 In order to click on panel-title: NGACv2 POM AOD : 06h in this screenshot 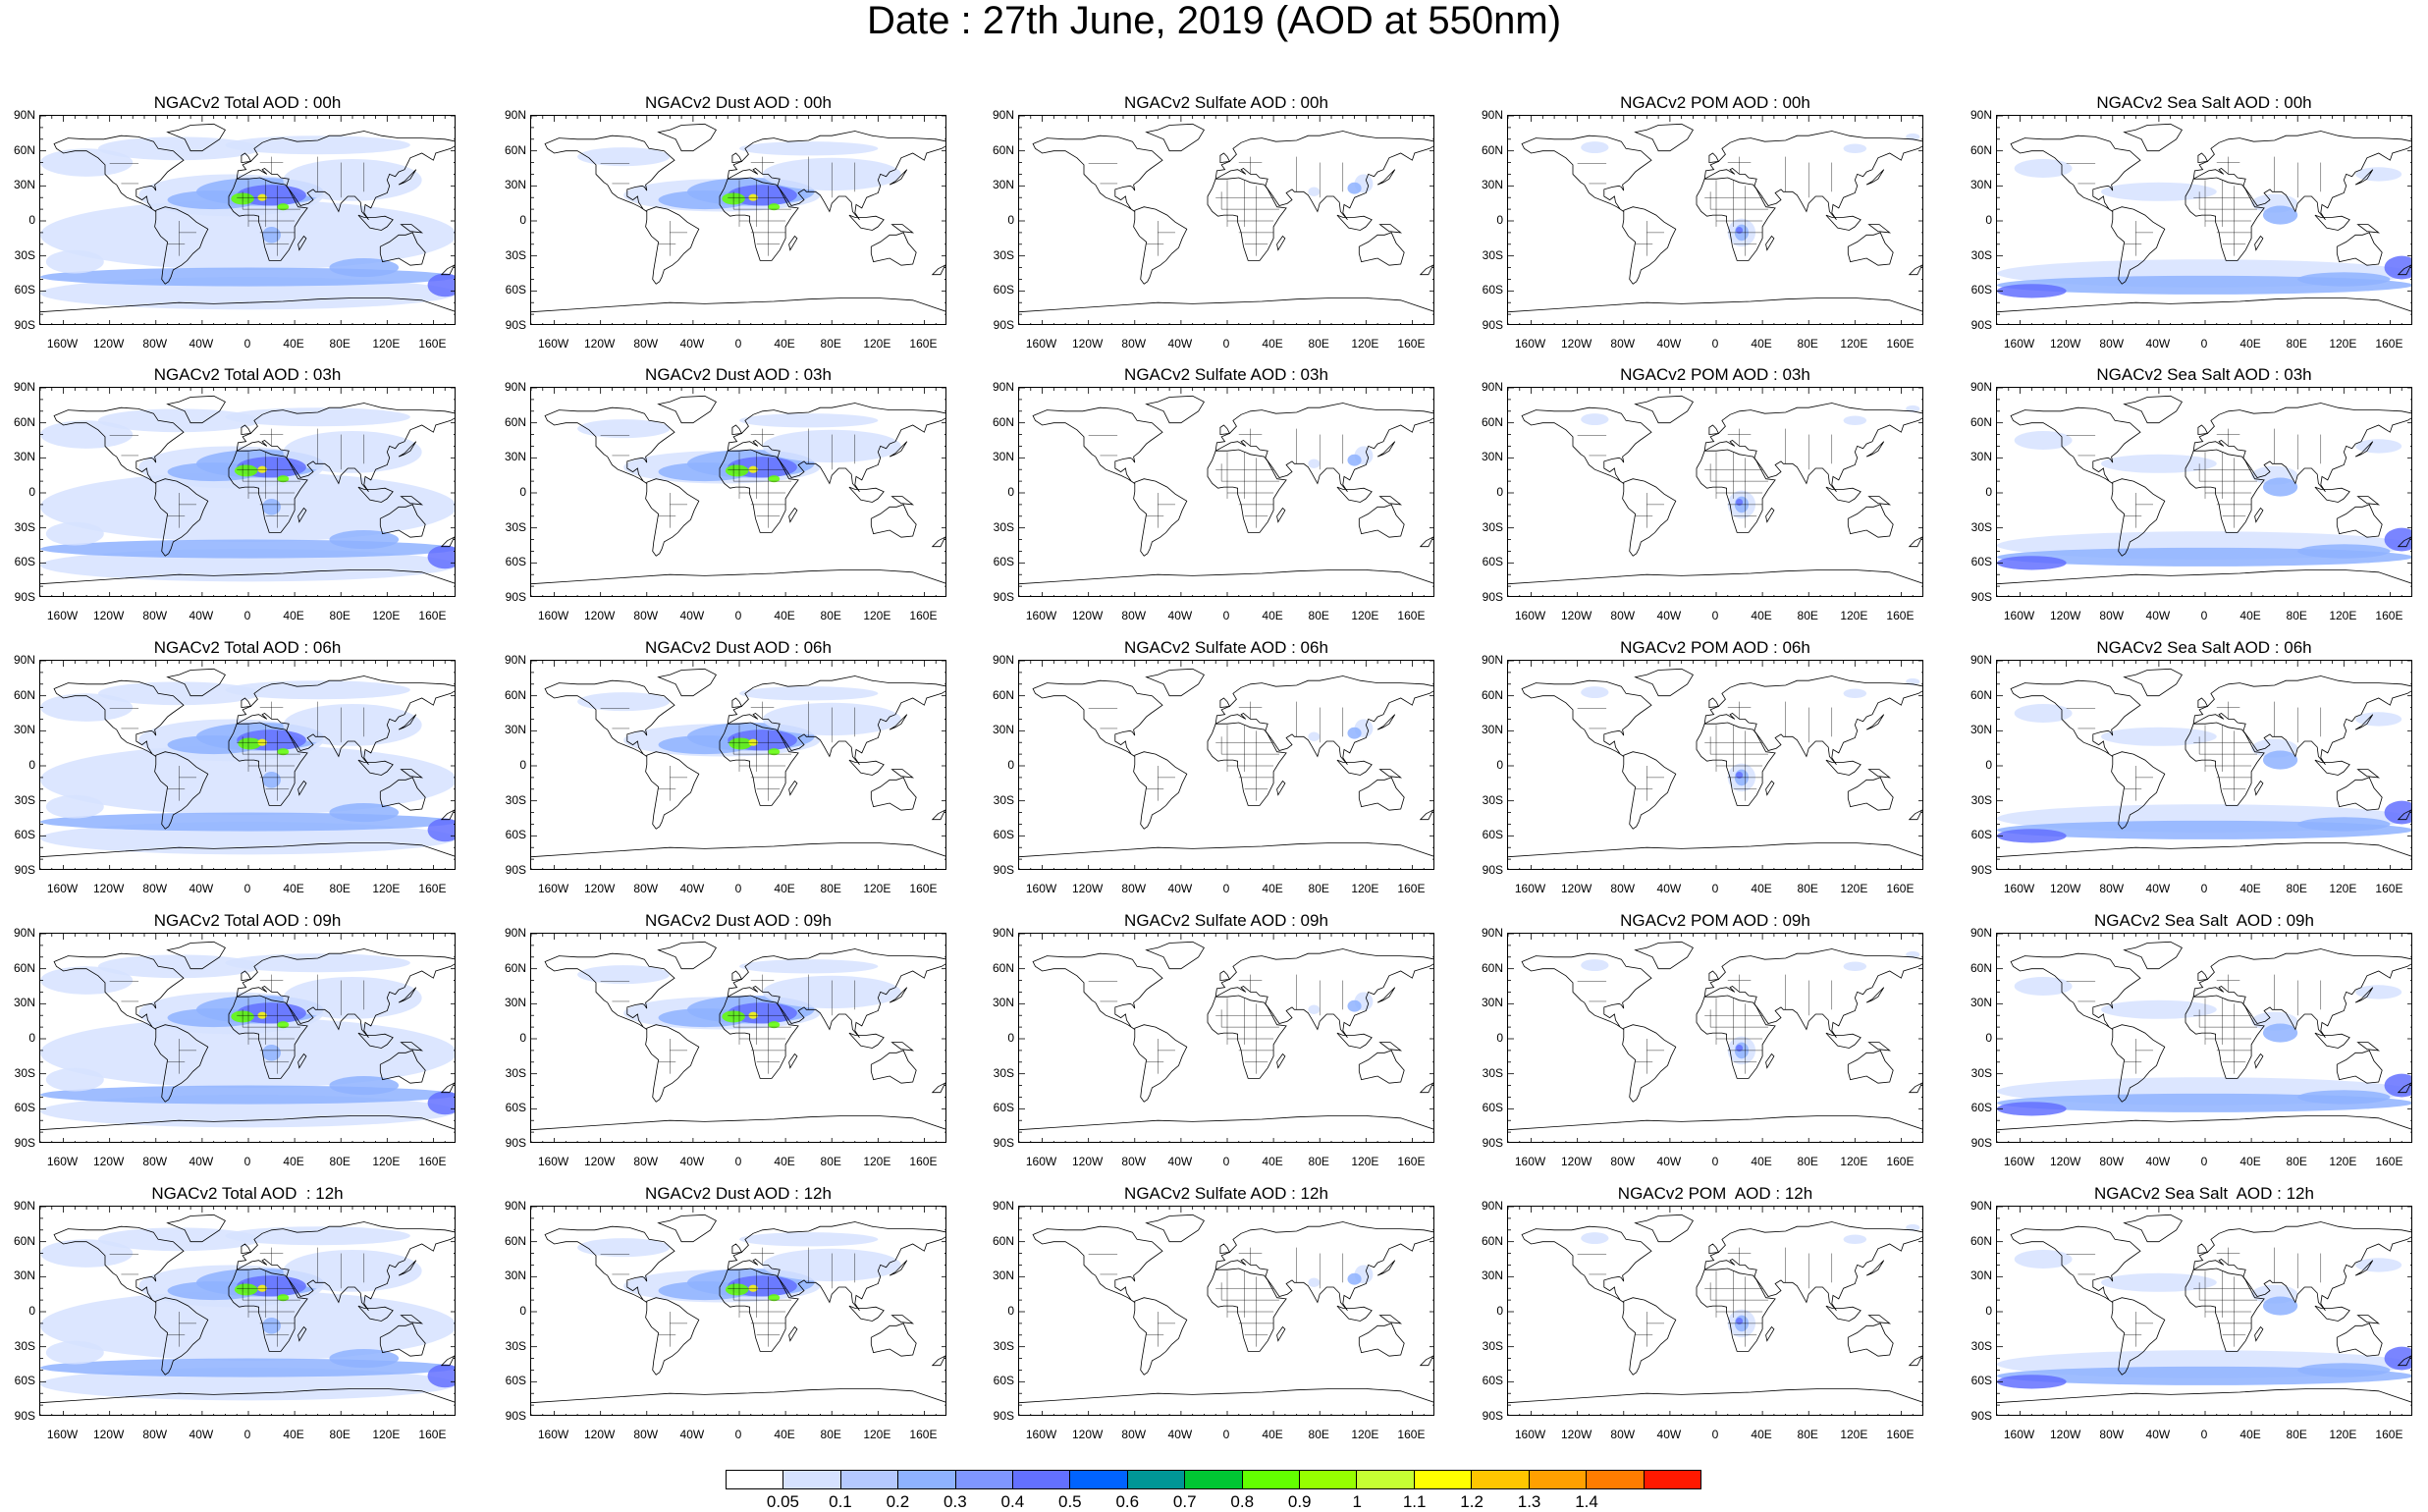, I will do `click(1715, 647)`.